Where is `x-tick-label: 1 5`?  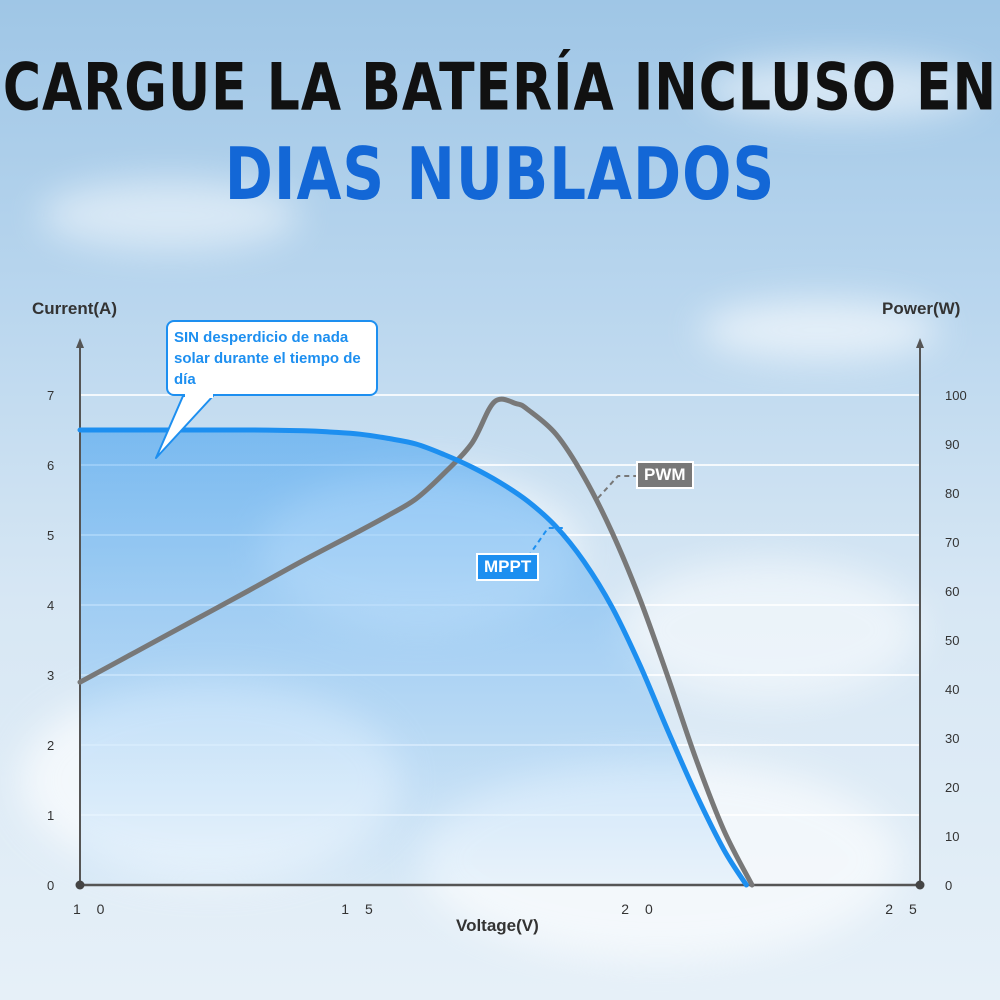
x-tick-label: 1 5 is located at coordinates (359, 909).